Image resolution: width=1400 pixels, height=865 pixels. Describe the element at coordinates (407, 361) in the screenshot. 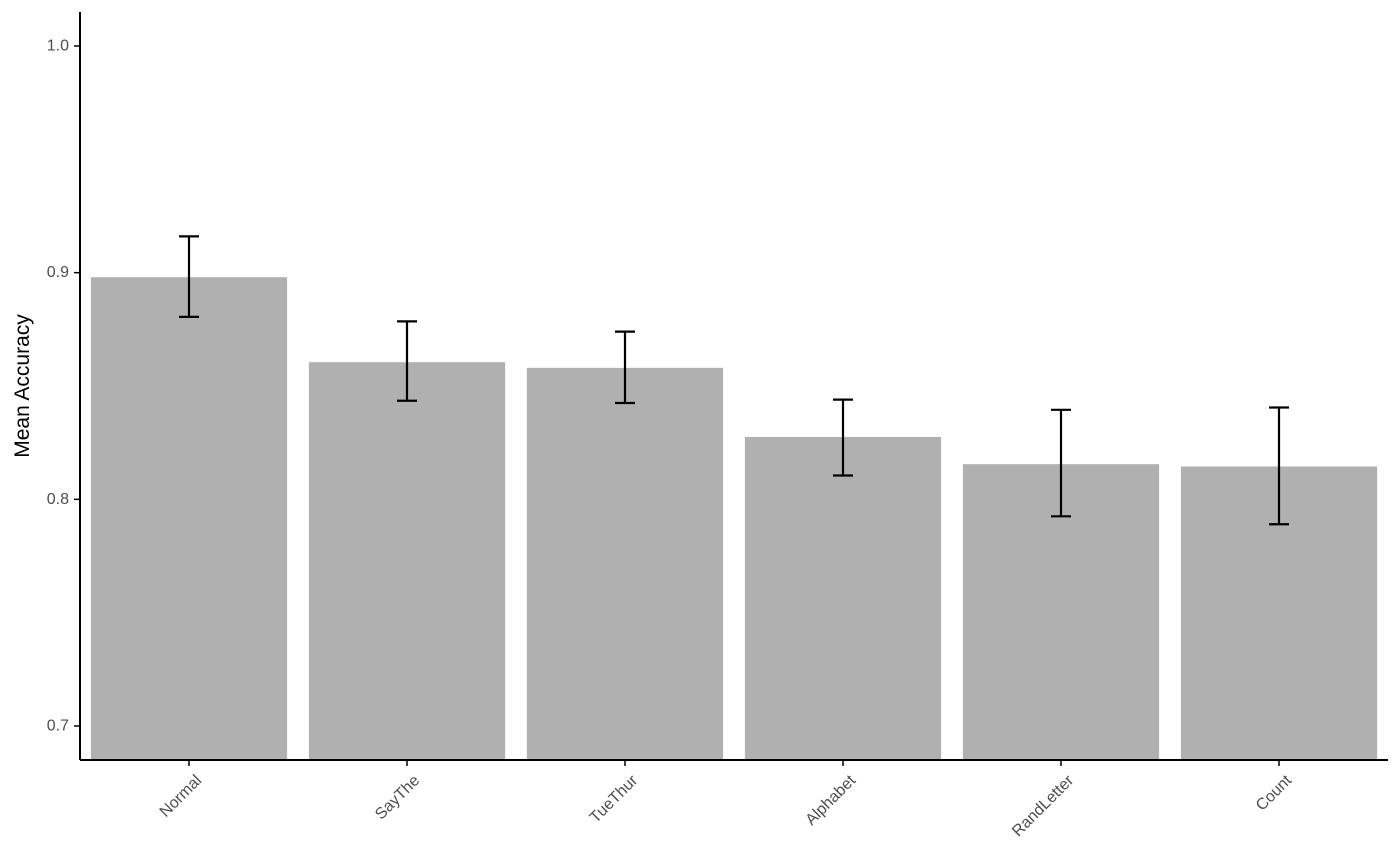

I see `error-bar-saythe` at that location.